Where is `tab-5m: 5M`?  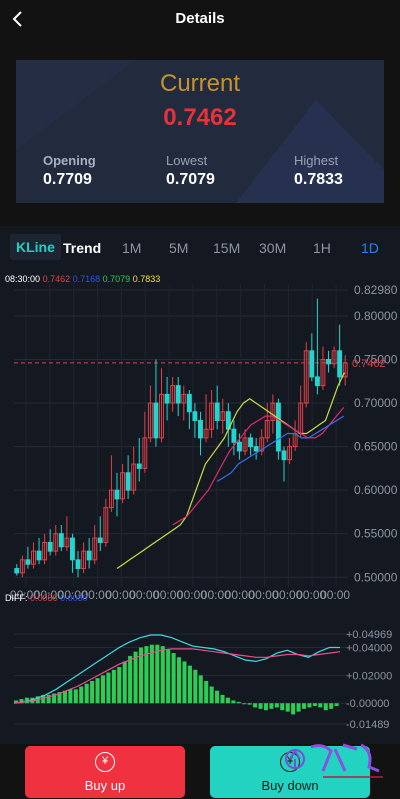
tab-5m: 5M is located at coordinates (179, 248).